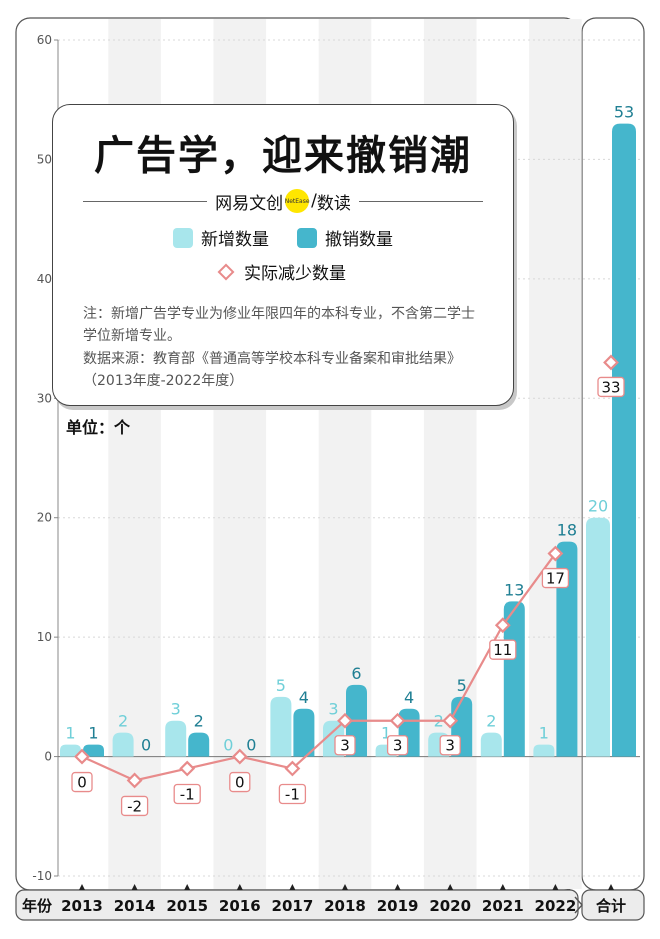 The height and width of the screenshot is (939, 660). I want to click on x-tick-label: 合计, so click(610, 906).